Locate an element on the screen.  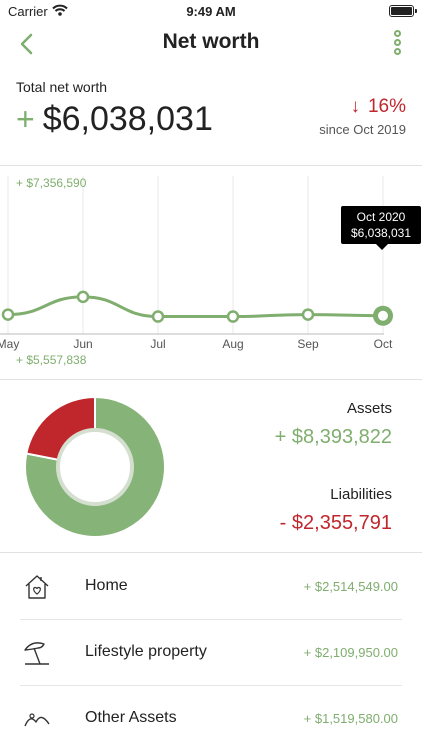
clock: 9:49 AM is located at coordinates (211, 11).